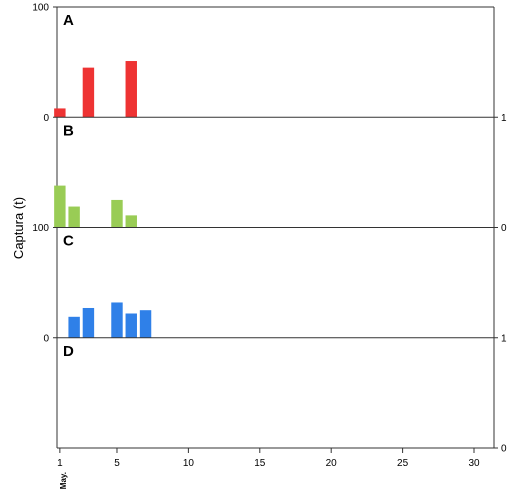  I want to click on x-tick-label-25: 25, so click(403, 463).